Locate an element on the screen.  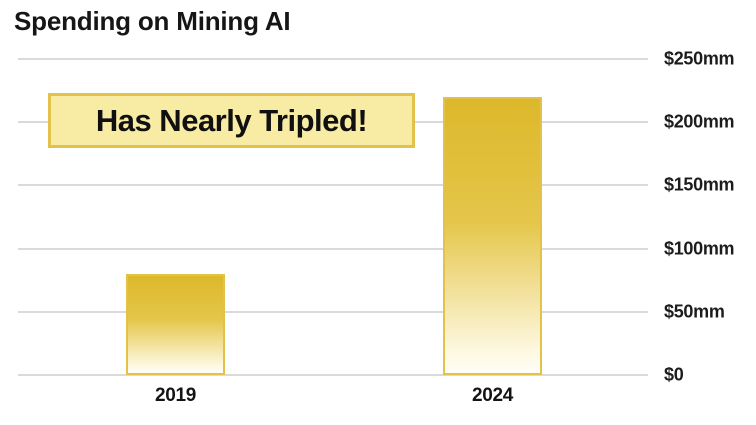
ytick-label-0: $0 is located at coordinates (674, 374).